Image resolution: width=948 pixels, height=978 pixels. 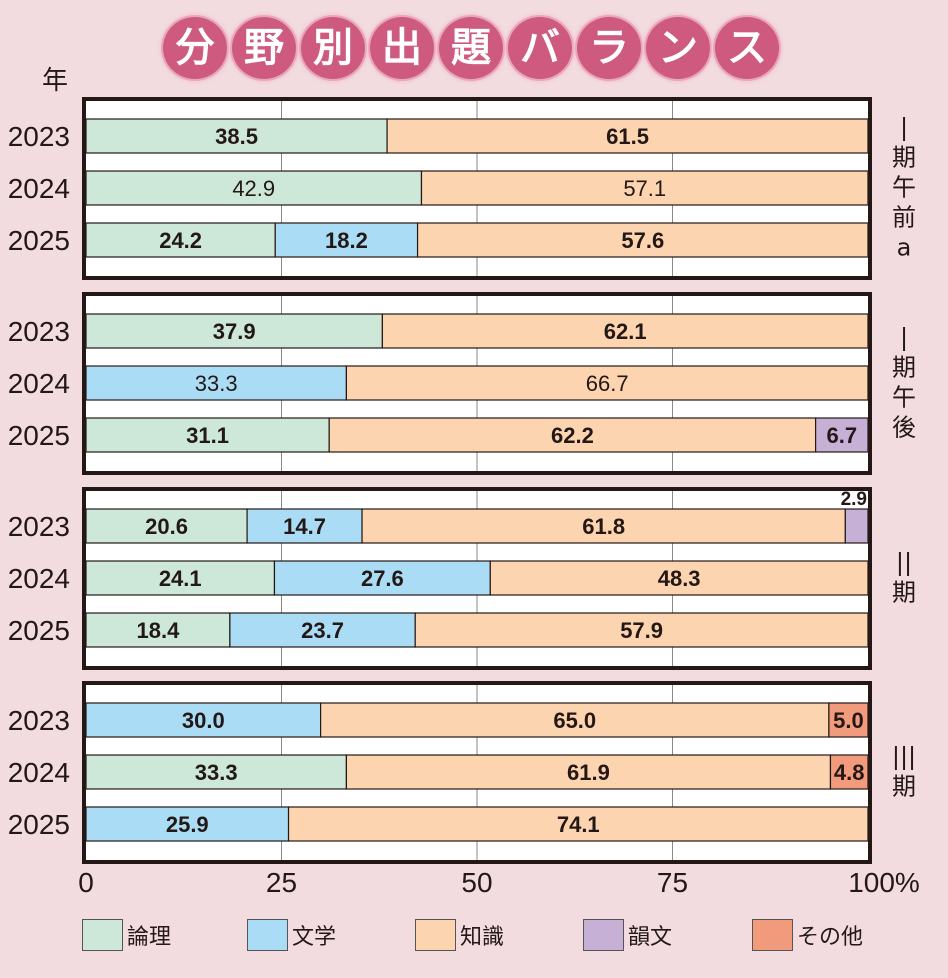 I want to click on data-label: 61.8, so click(x=603, y=526).